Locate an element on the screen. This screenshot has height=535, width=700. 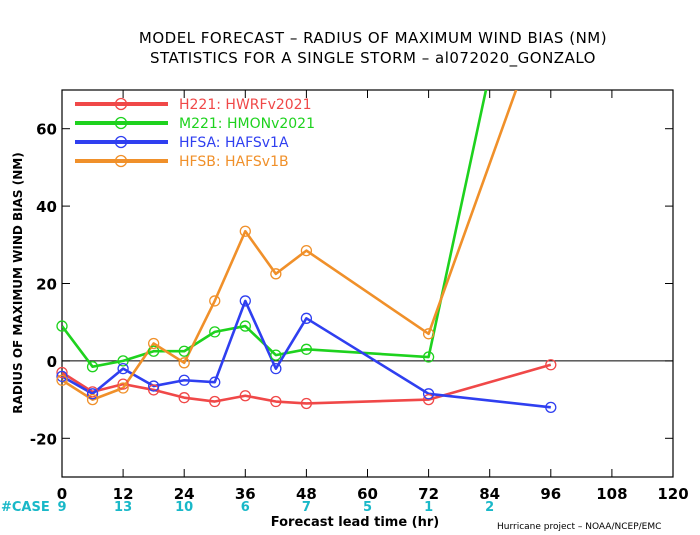
case-count: 5 is located at coordinates (367, 507).